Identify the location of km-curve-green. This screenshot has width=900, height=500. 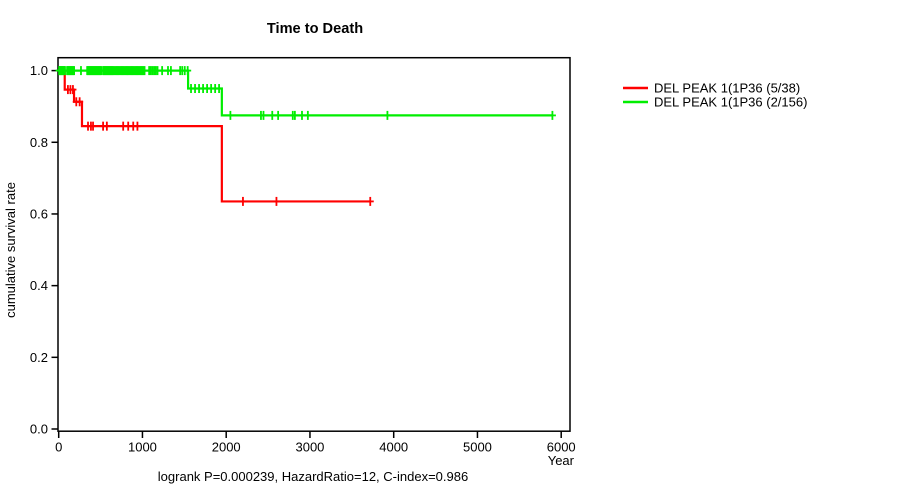
(305, 93).